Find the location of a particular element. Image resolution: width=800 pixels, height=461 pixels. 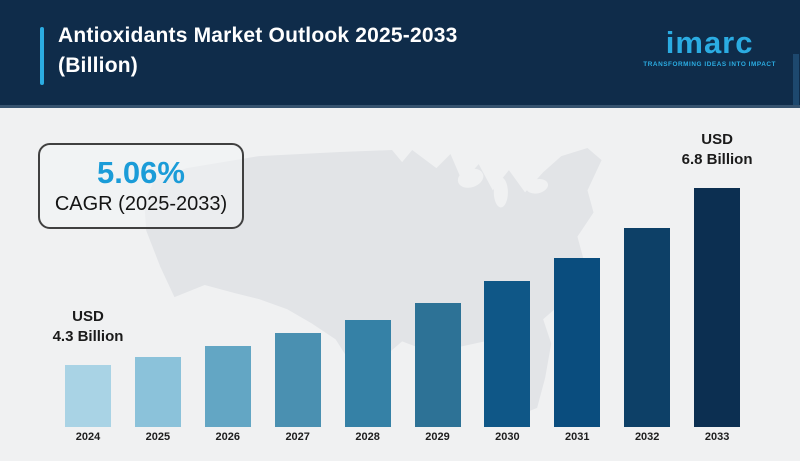

chart-title-line1: Antioxidants Market Outlook 2025-2033 is located at coordinates (258, 35).